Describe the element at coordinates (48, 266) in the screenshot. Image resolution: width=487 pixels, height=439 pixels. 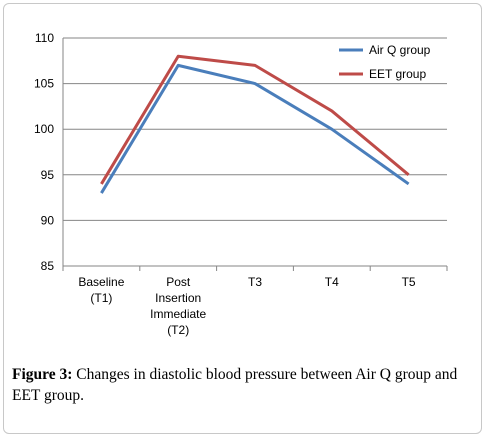
I see `y-tick-label: 85` at that location.